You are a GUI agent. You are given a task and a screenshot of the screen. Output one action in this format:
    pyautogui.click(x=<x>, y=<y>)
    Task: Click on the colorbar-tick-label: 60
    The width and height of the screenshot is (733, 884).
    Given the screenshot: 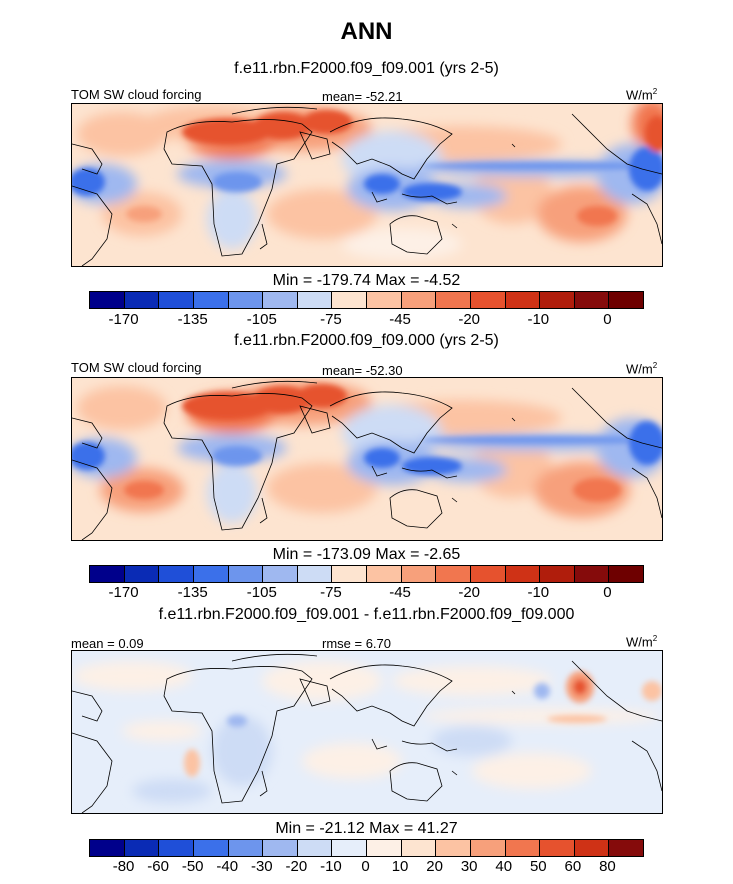 What is the action you would take?
    pyautogui.click(x=573, y=866)
    